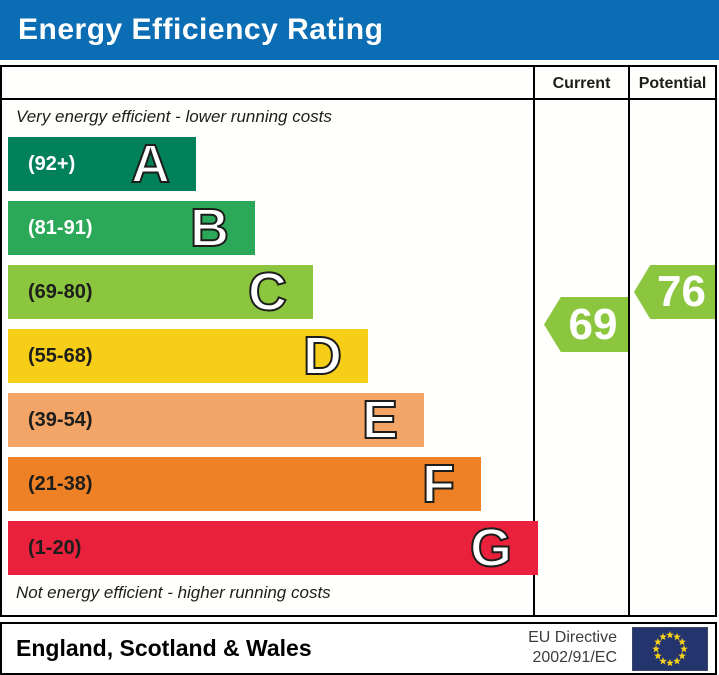 Image resolution: width=719 pixels, height=675 pixels. What do you see at coordinates (216, 420) in the screenshot?
I see `band-bar-e: (39-54) E` at bounding box center [216, 420].